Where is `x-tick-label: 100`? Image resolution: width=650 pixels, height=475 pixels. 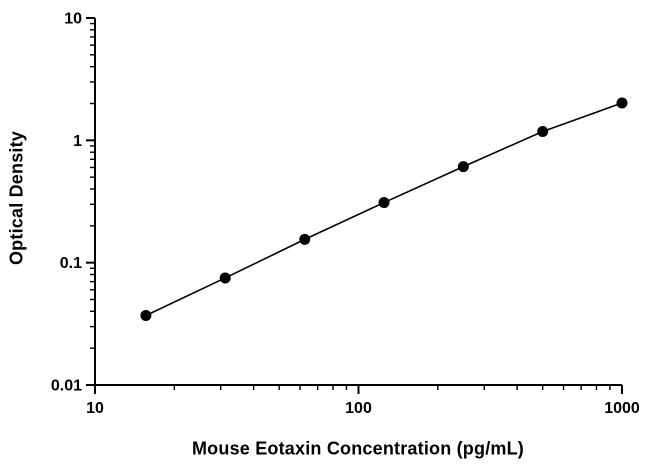 x-tick-label: 100 is located at coordinates (358, 408).